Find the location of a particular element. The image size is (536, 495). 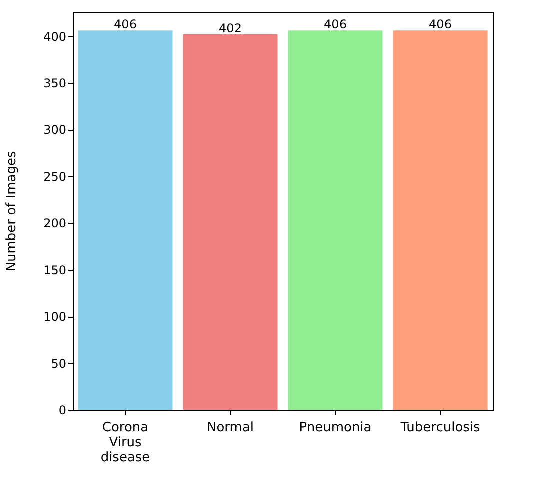

y-tick-label: 100 is located at coordinates (55, 317).